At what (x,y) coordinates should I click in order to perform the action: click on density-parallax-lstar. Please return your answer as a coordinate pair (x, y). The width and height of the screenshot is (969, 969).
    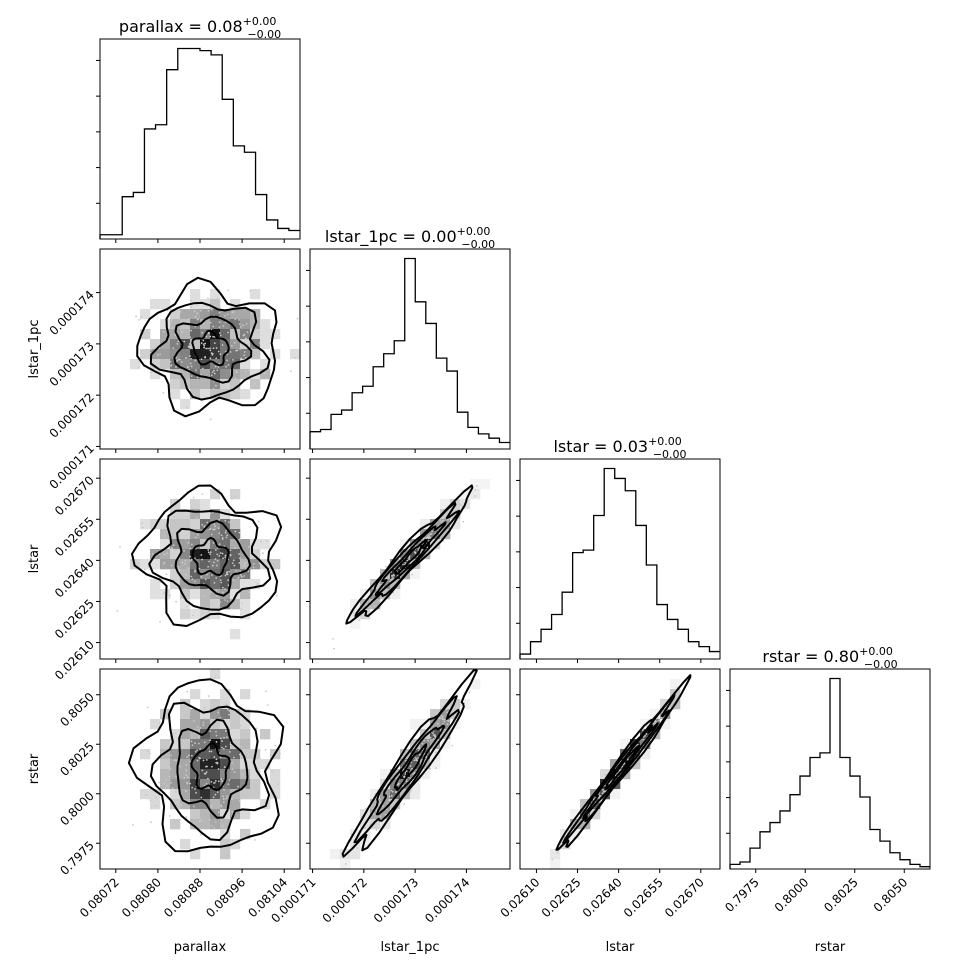
    Looking at the image, I should click on (210, 562).